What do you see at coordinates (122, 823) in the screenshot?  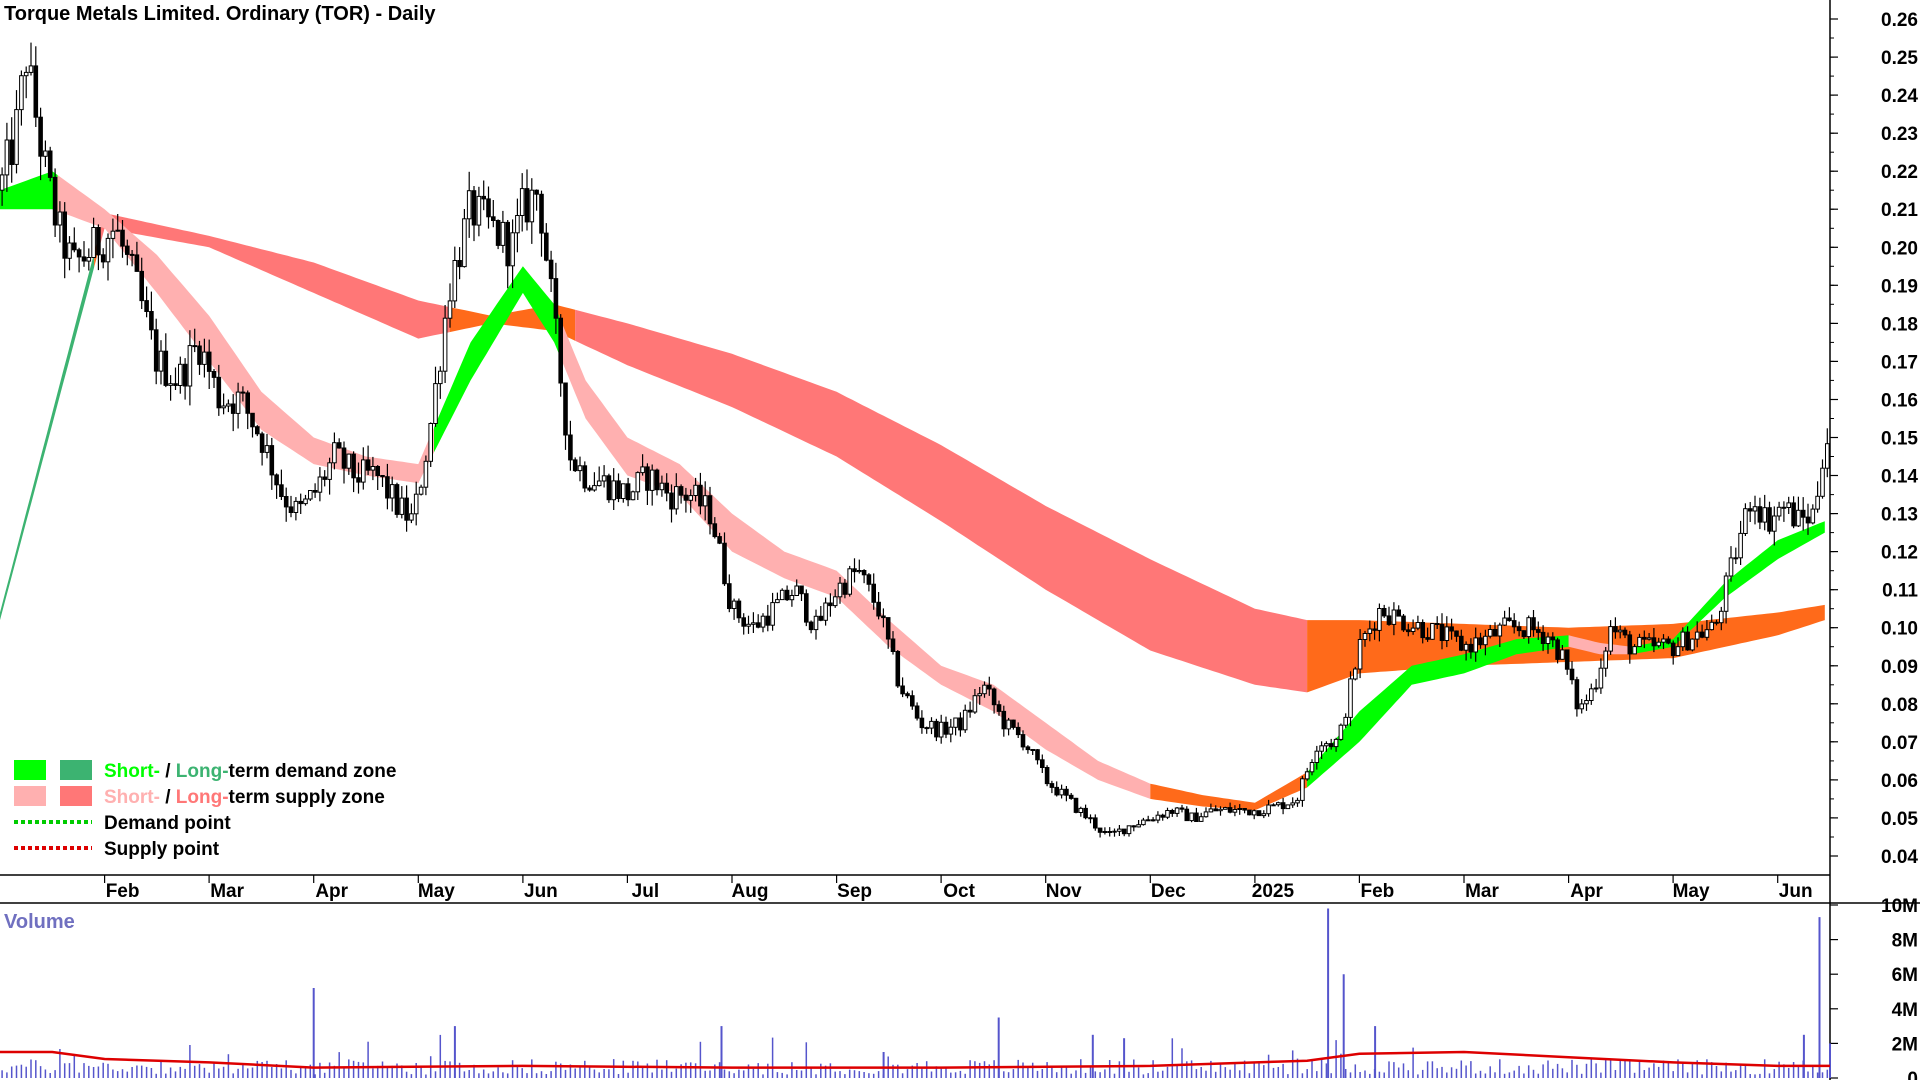 I see `legend-item-demand-point: Demand point` at bounding box center [122, 823].